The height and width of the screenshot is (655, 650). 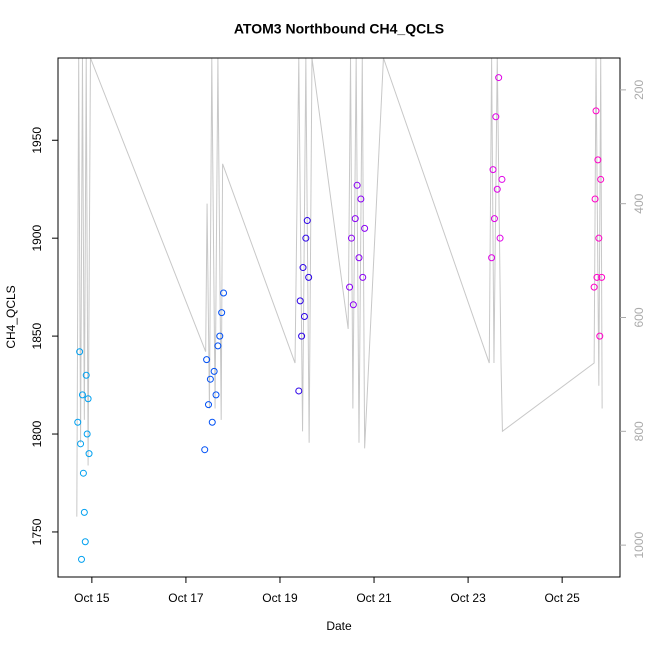 I want to click on y-tick-label: 1750, so click(x=37, y=531).